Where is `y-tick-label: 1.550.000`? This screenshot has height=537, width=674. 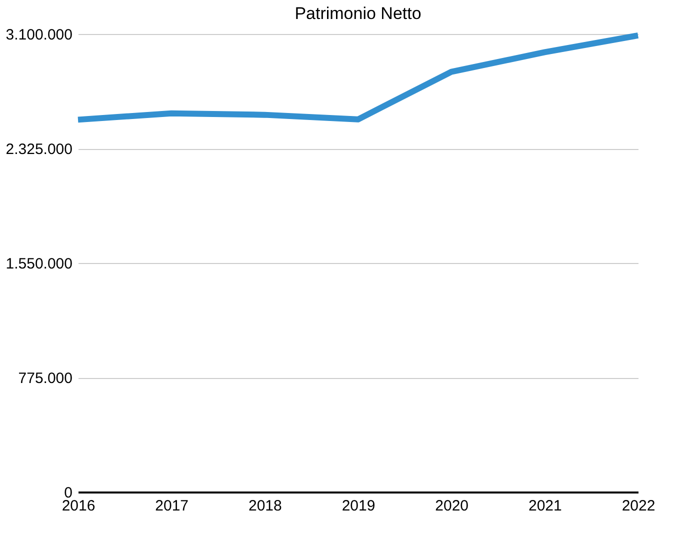 y-tick-label: 1.550.000 is located at coordinates (39, 264).